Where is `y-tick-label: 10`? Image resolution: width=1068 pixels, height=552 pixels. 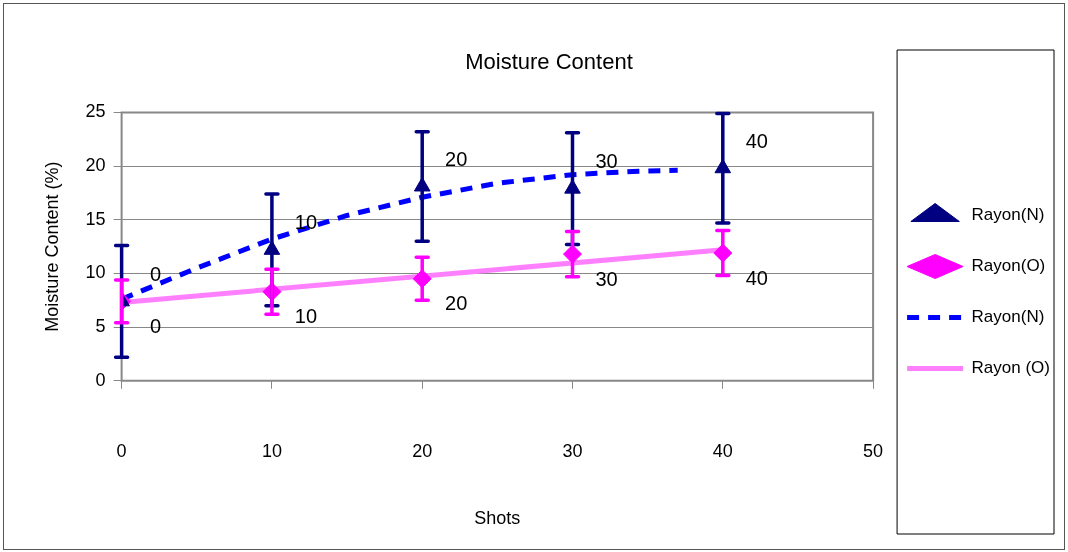
y-tick-label: 10 is located at coordinates (95, 272).